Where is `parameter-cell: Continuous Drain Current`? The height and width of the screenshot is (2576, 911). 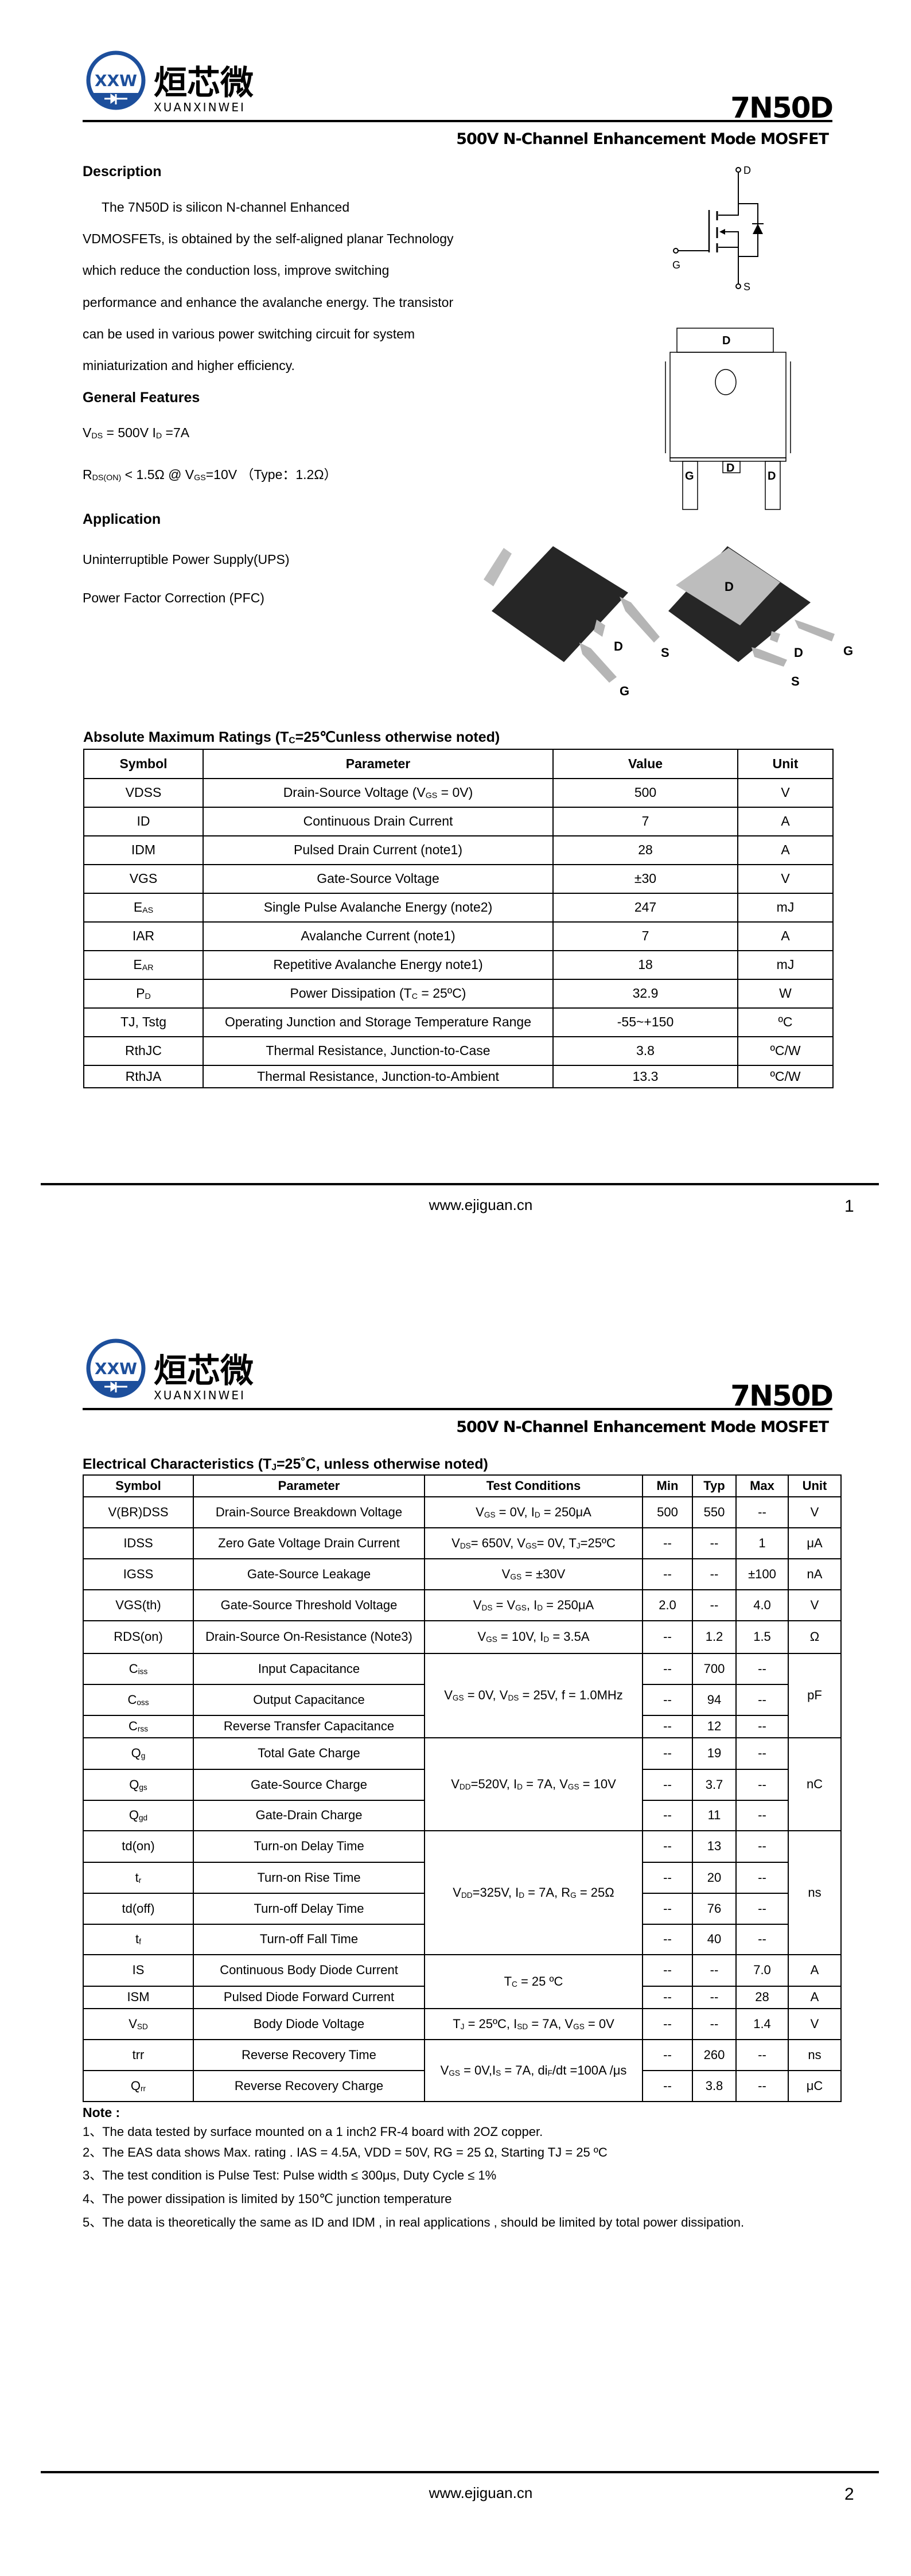
parameter-cell: Continuous Drain Current is located at coordinates (378, 822).